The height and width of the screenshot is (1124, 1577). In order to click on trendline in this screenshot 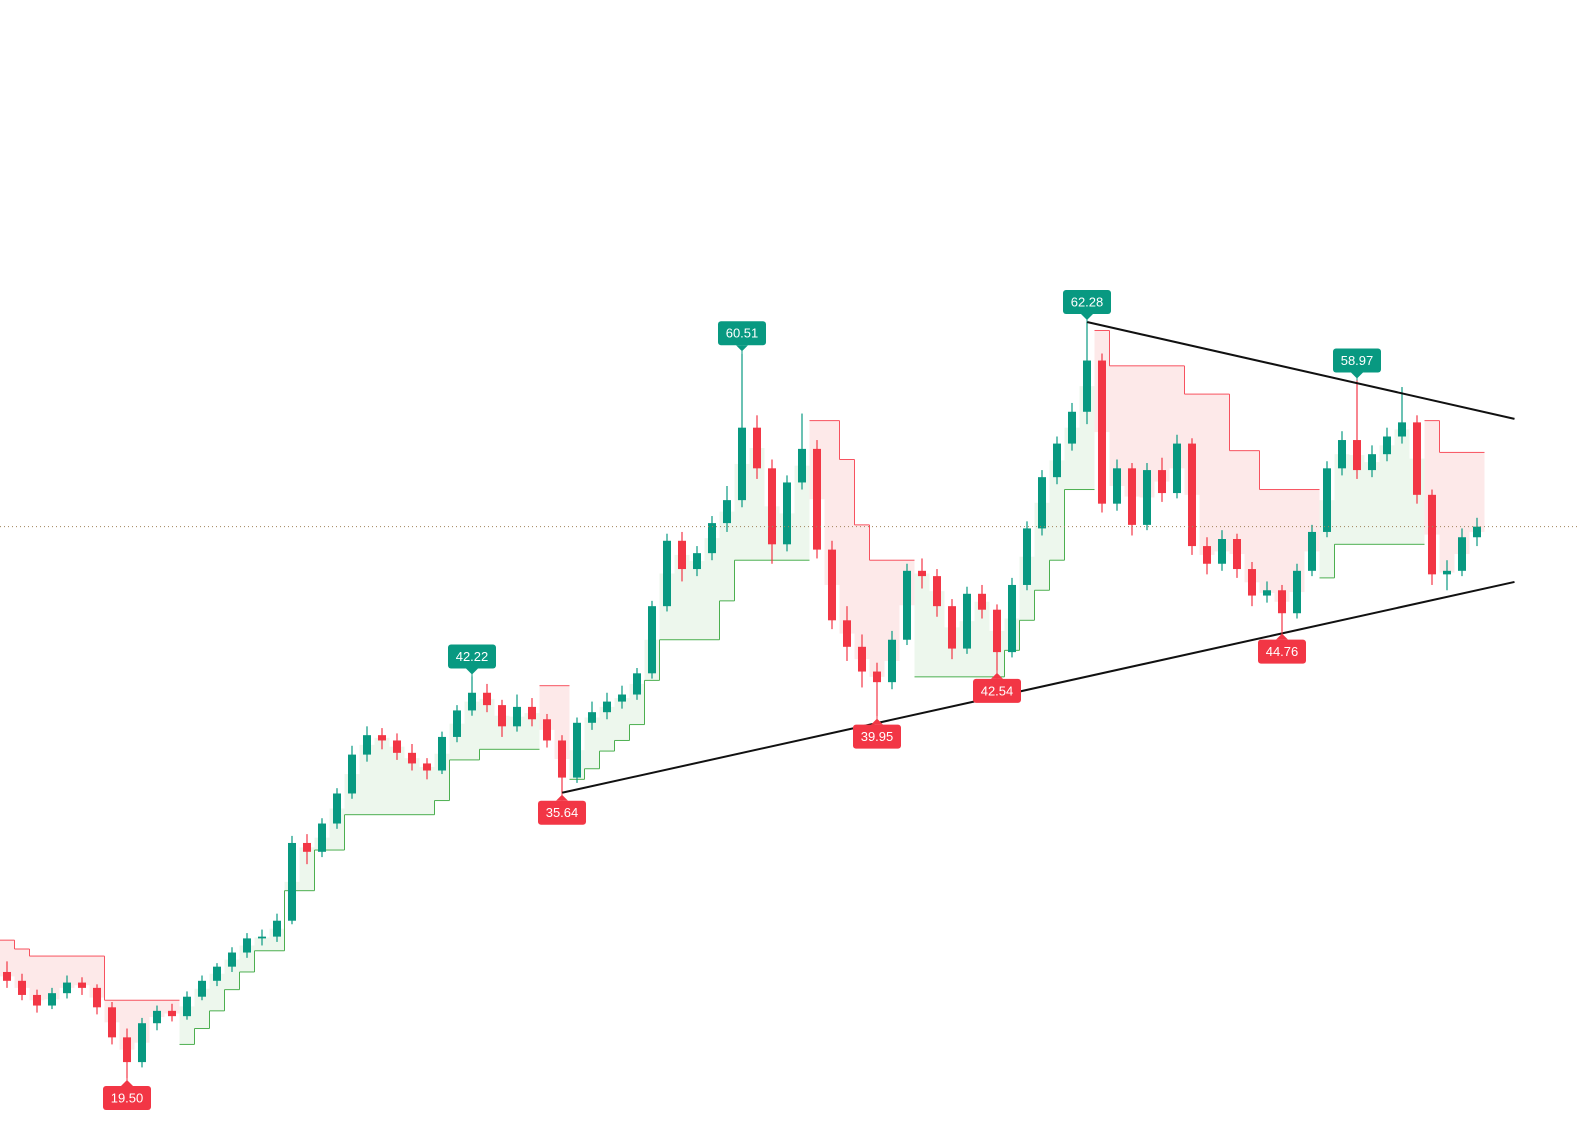, I will do `click(1300, 370)`.